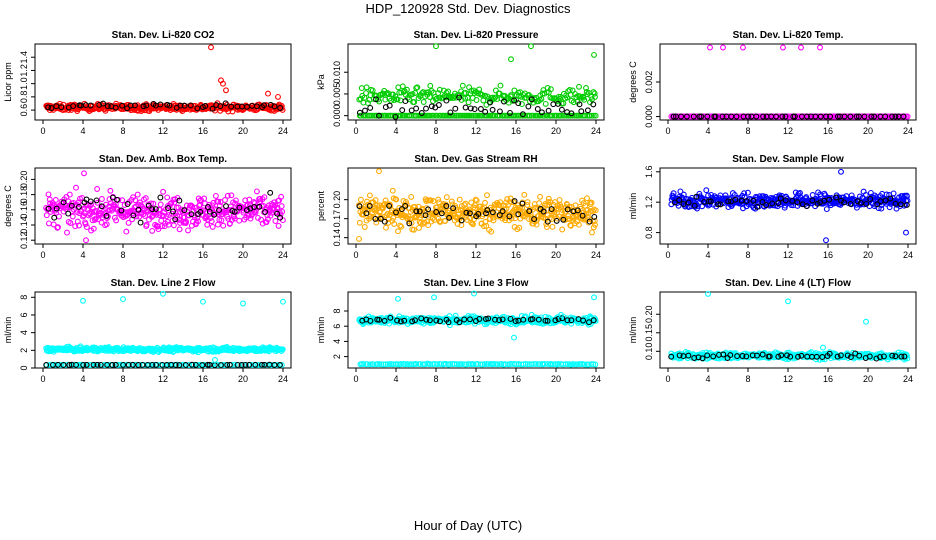  What do you see at coordinates (908, 255) in the screenshot?
I see `x-tick-label: 24` at bounding box center [908, 255].